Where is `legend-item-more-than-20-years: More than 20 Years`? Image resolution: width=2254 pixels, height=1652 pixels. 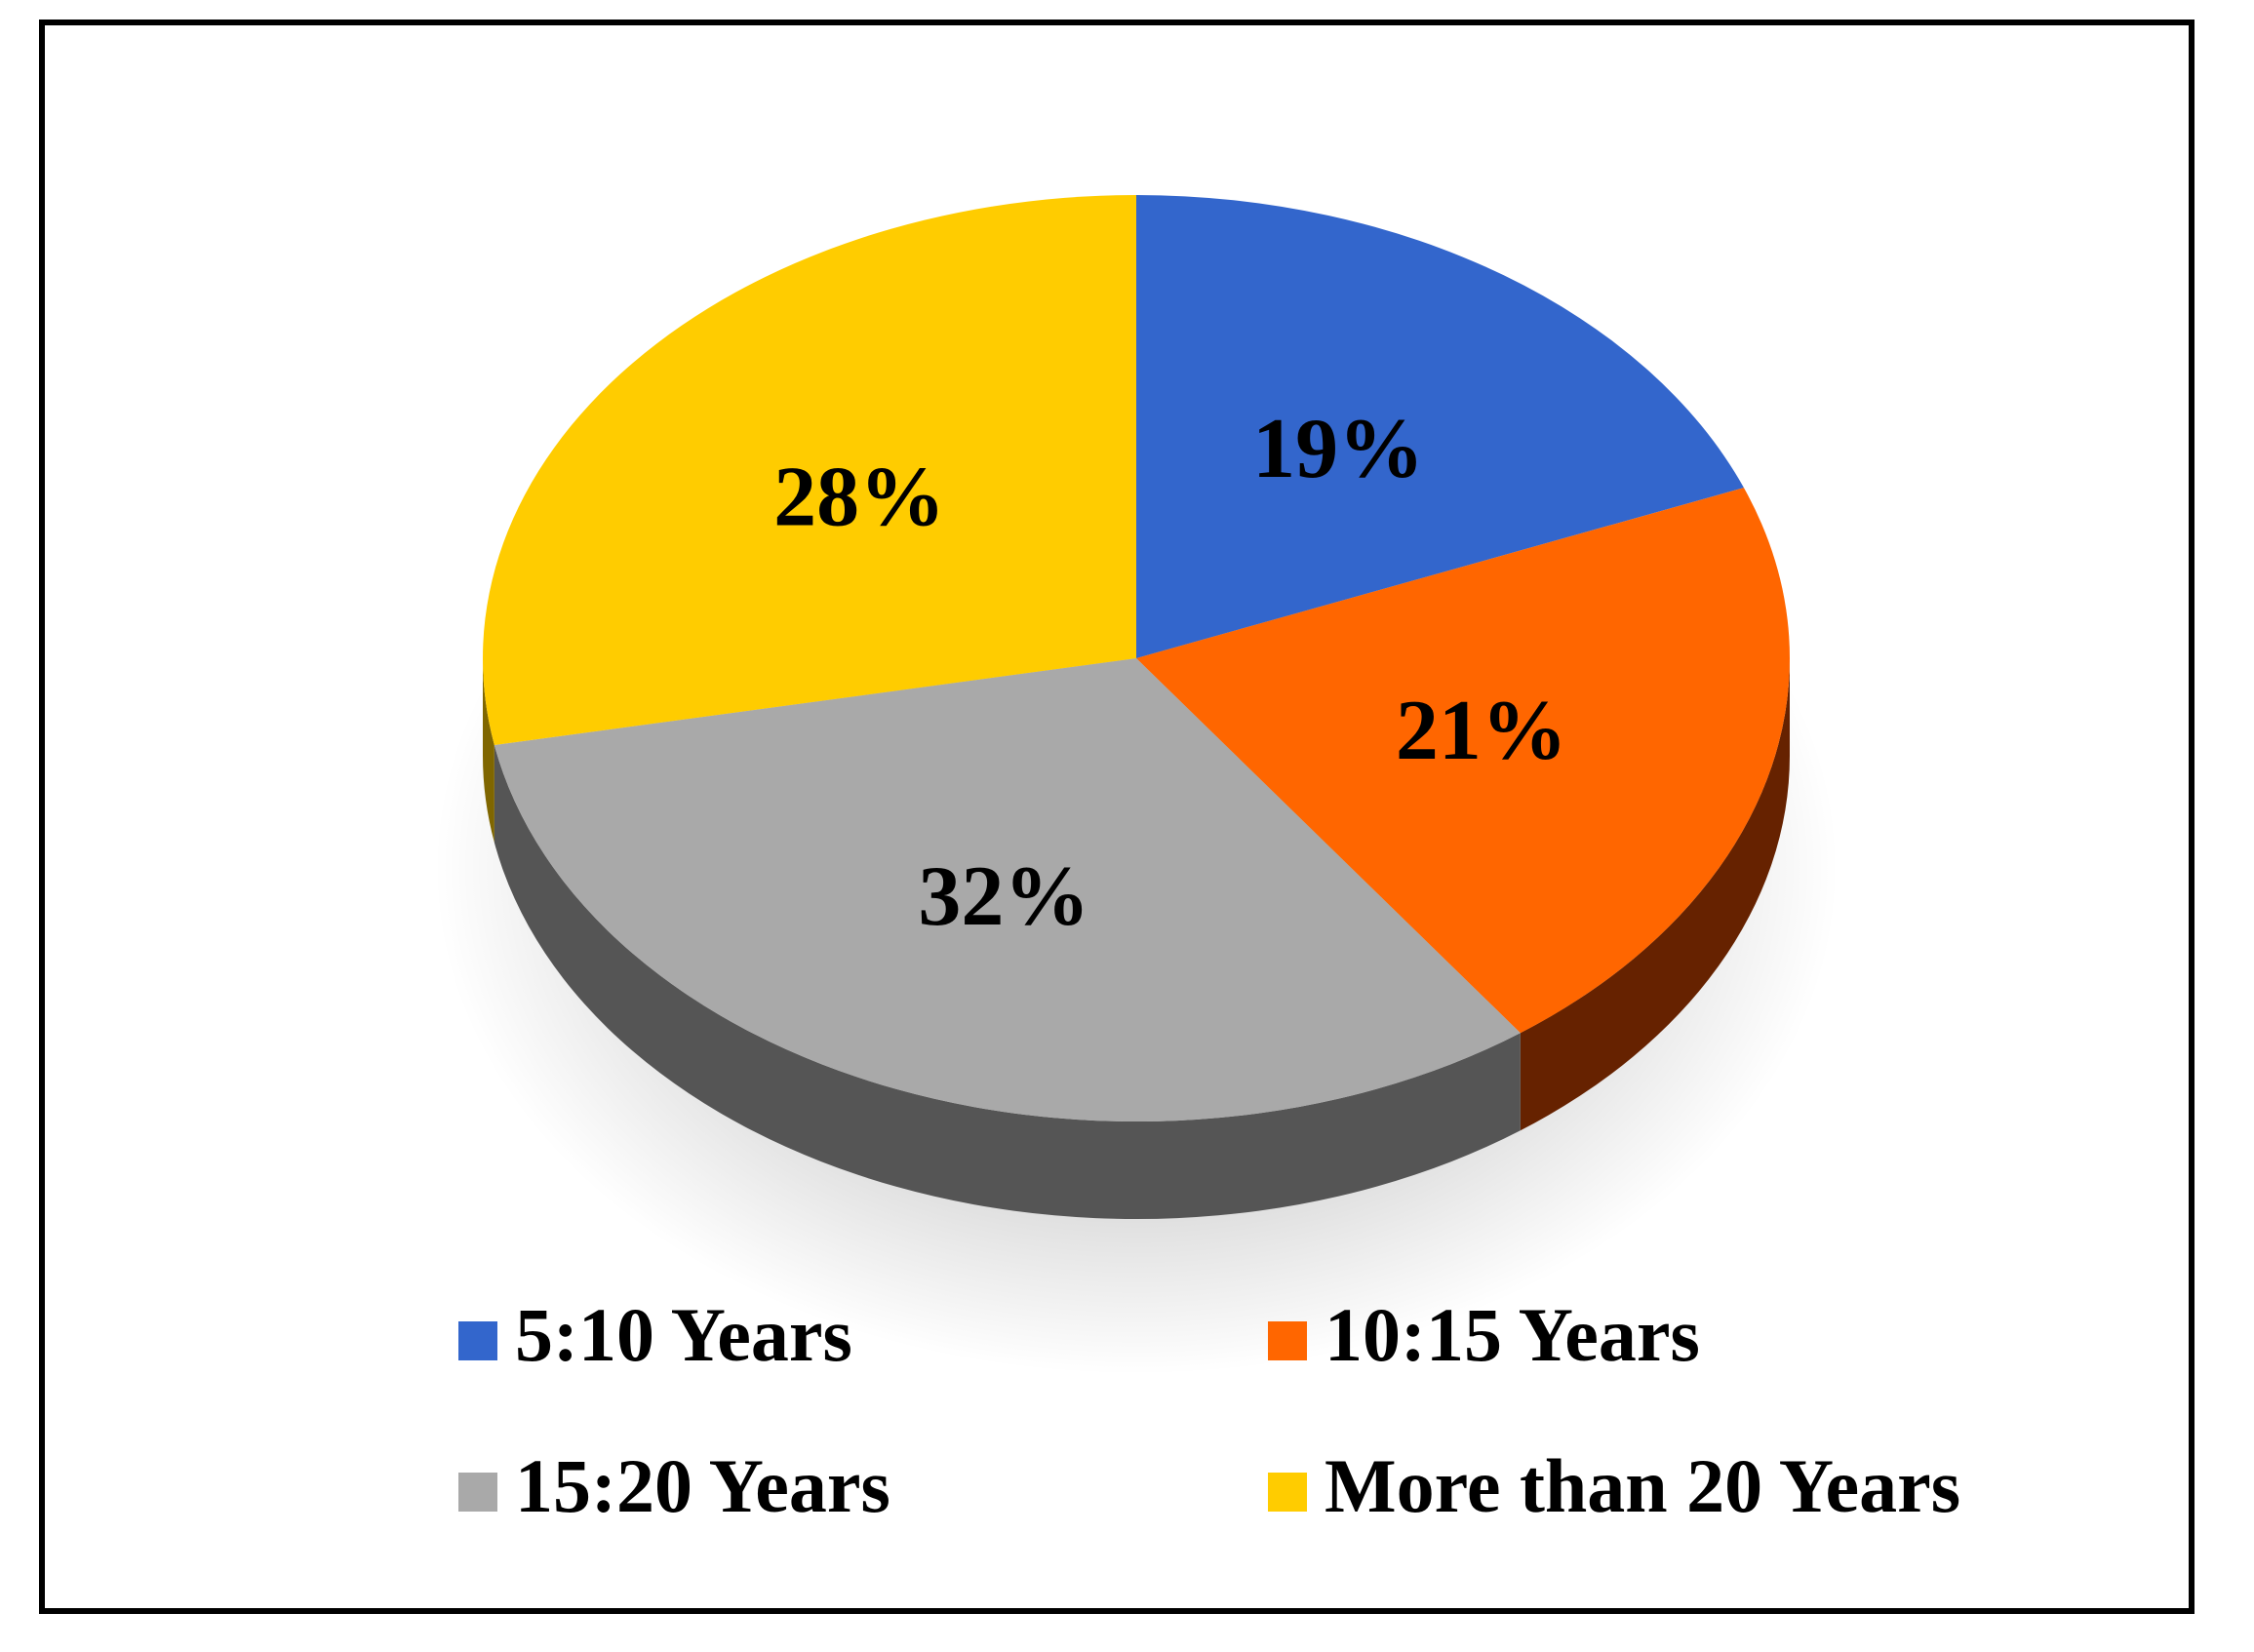
legend-item-more-than-20-years: More than 20 Years is located at coordinates (1614, 1485).